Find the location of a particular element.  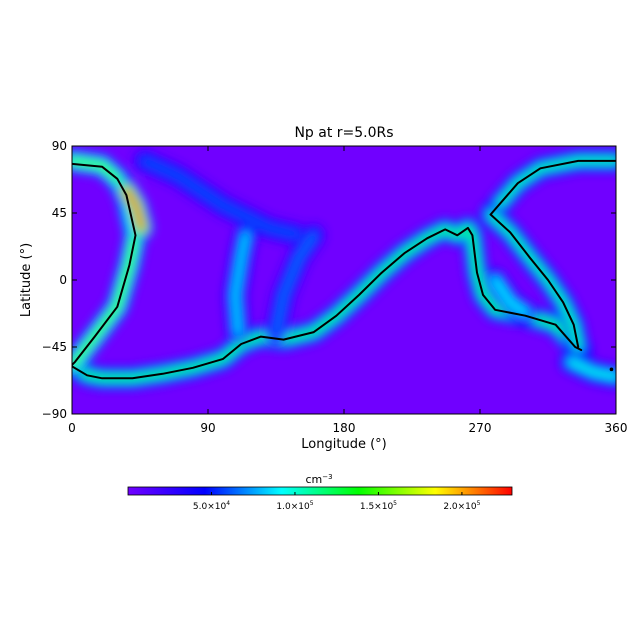

y-tick-label: −90 is located at coordinates (54, 414).